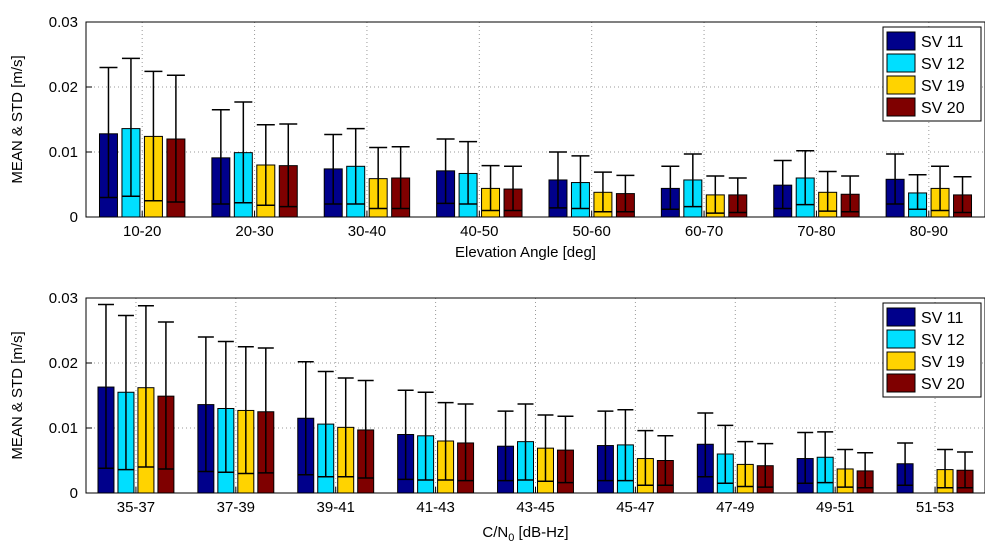 This screenshot has width=985, height=543. What do you see at coordinates (525, 252) in the screenshot?
I see `x-axis-label: Elevation Angle [deg]` at bounding box center [525, 252].